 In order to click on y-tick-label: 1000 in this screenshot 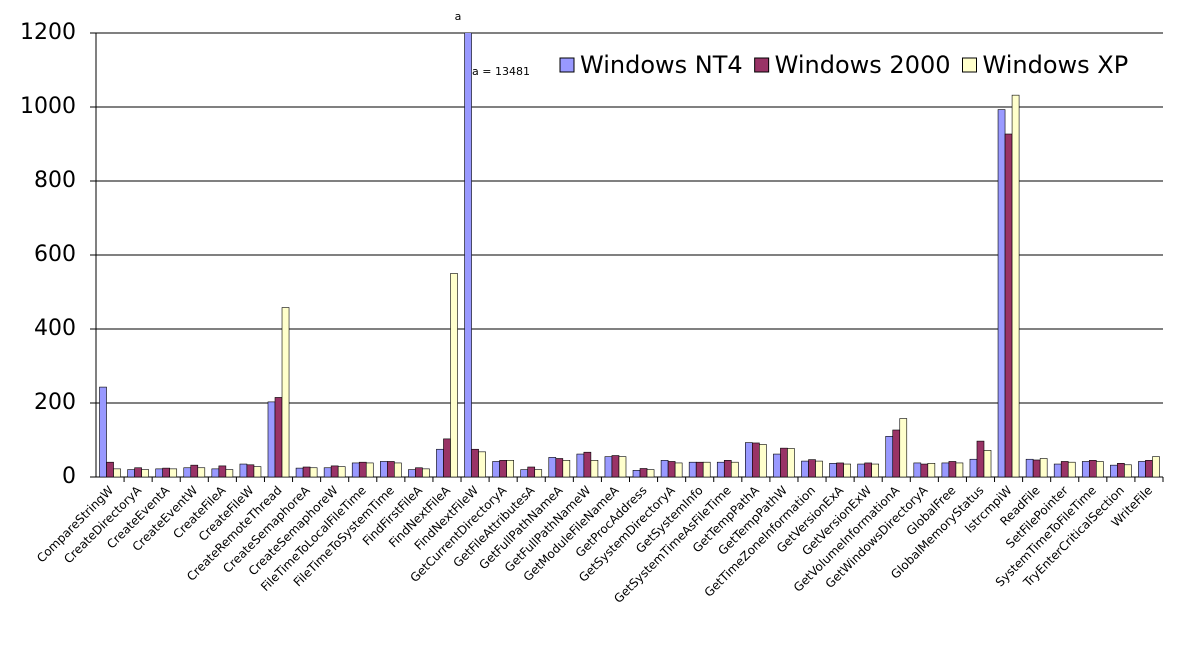, I will do `click(48, 106)`.